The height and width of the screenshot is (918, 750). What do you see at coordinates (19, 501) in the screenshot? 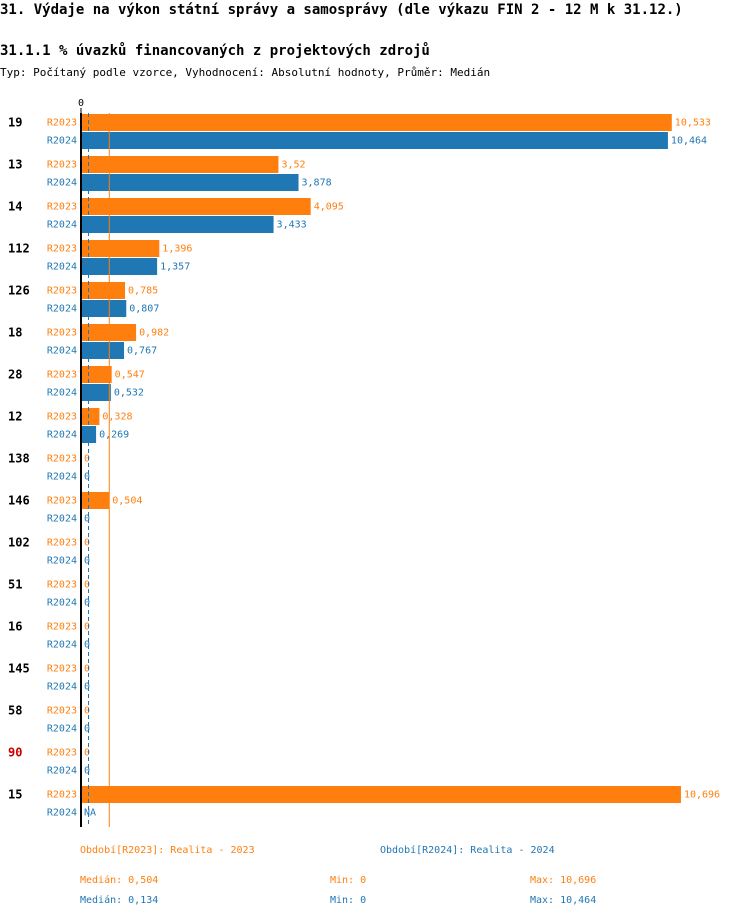
I see `category-label: 146` at bounding box center [19, 501].